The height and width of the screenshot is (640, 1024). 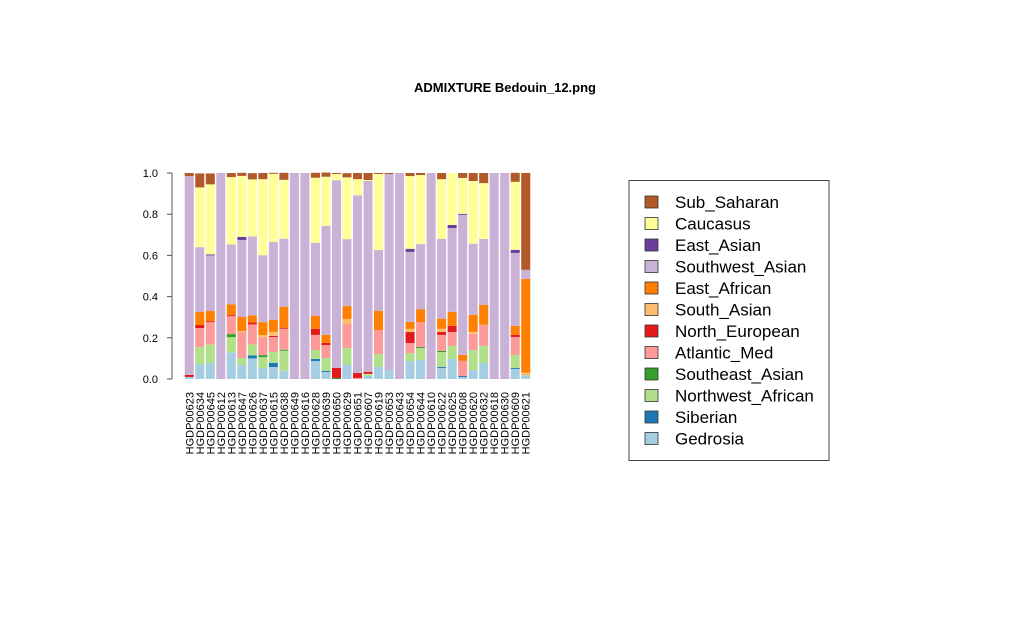 I want to click on legend-label: Gedrosia, so click(x=710, y=439).